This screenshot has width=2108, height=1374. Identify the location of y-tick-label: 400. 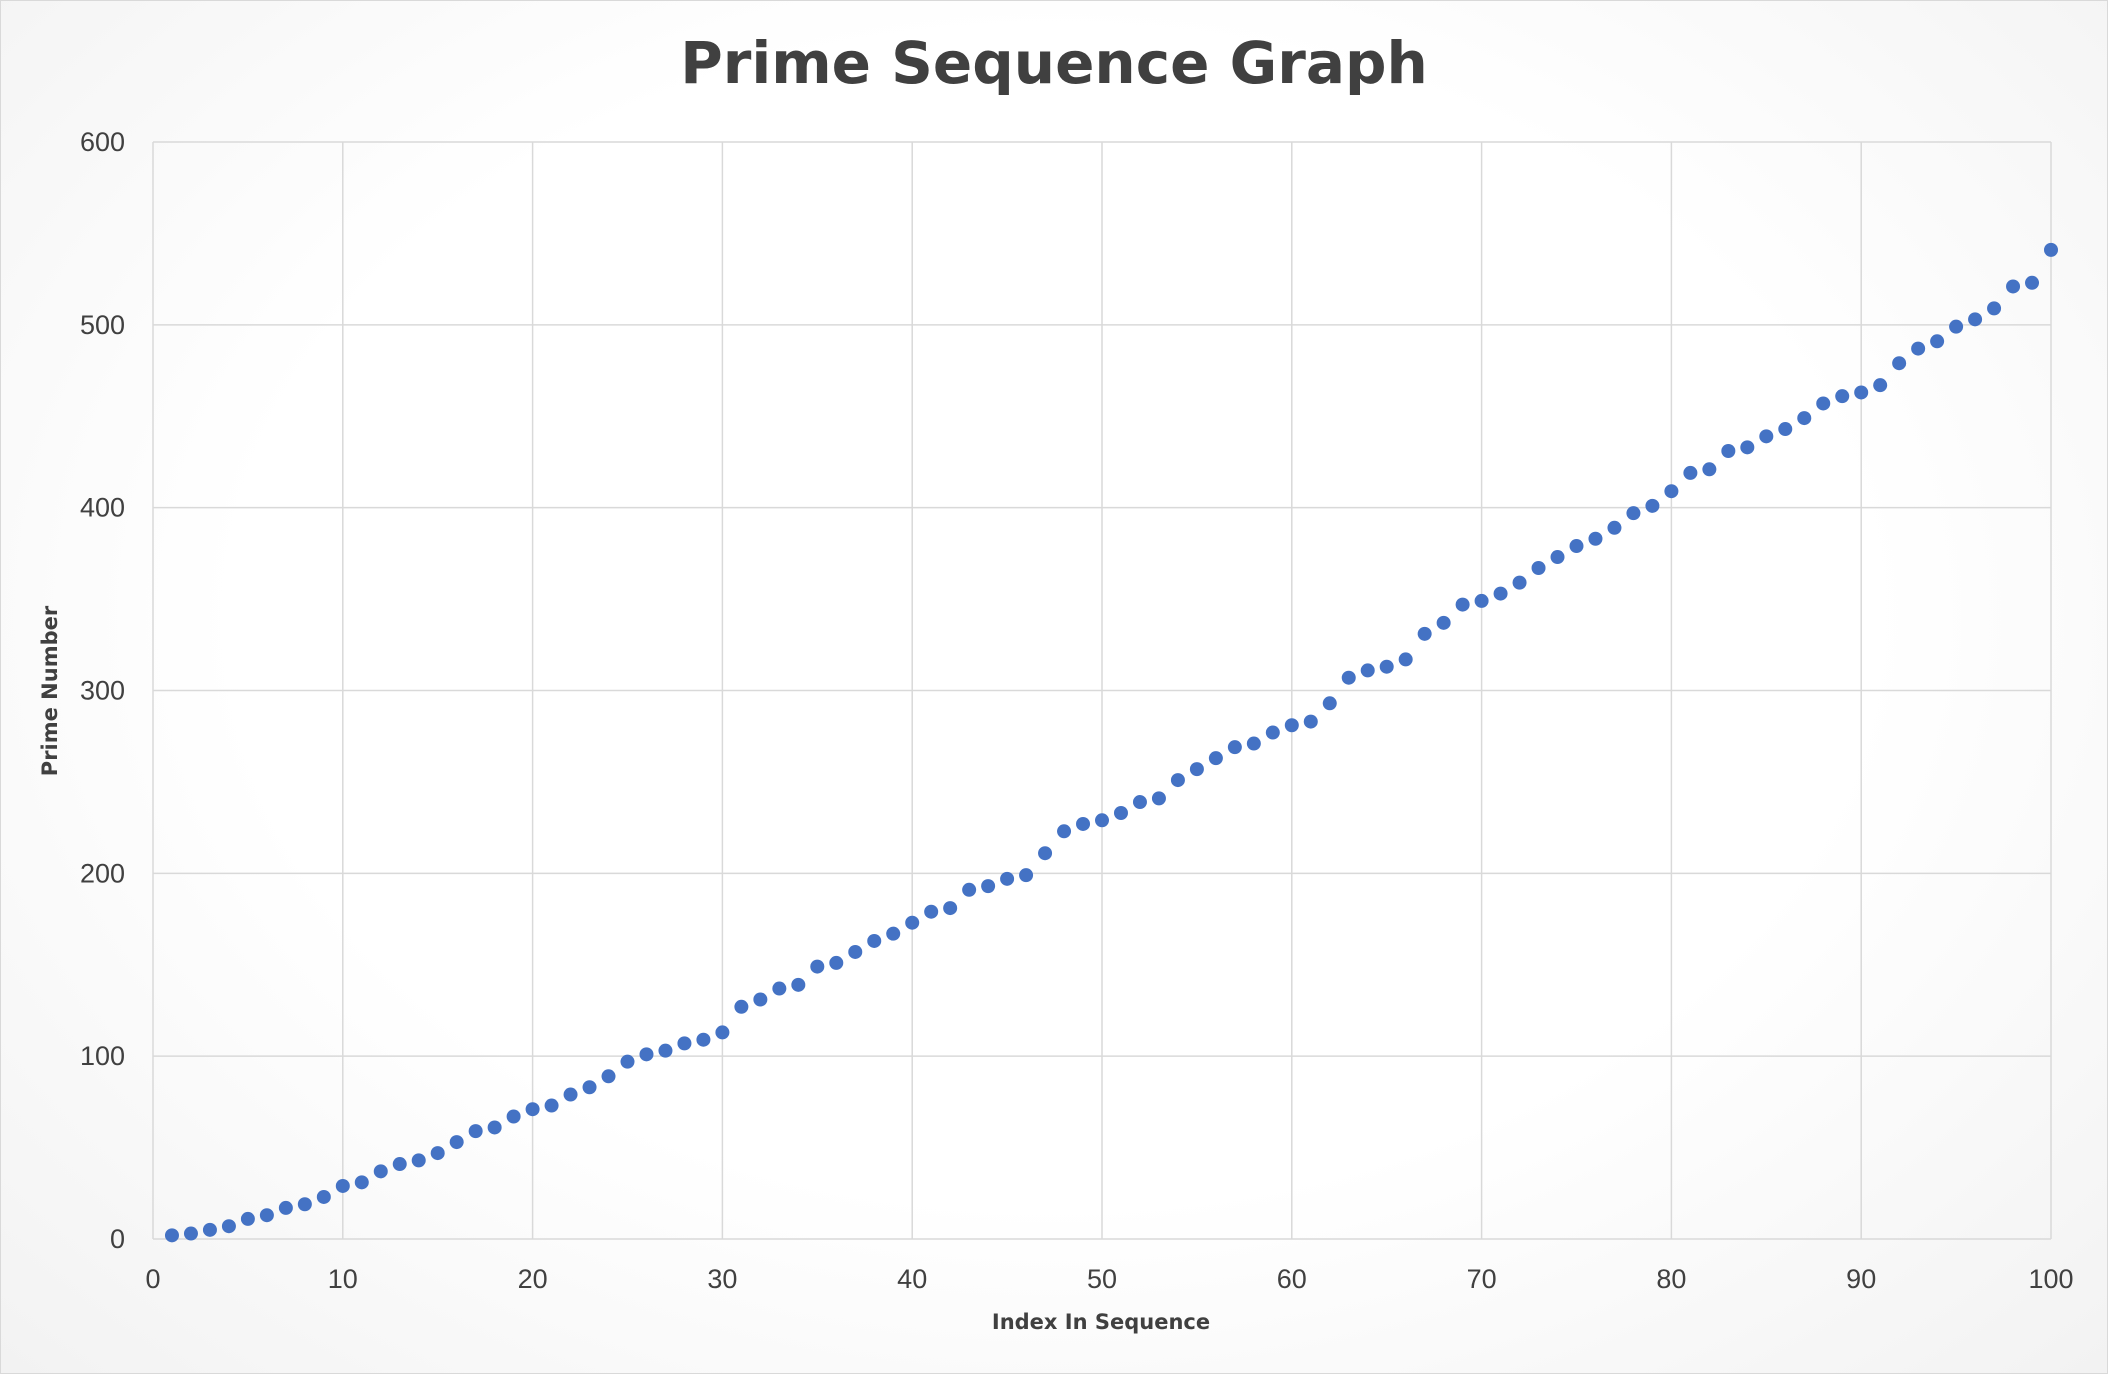
(102, 508).